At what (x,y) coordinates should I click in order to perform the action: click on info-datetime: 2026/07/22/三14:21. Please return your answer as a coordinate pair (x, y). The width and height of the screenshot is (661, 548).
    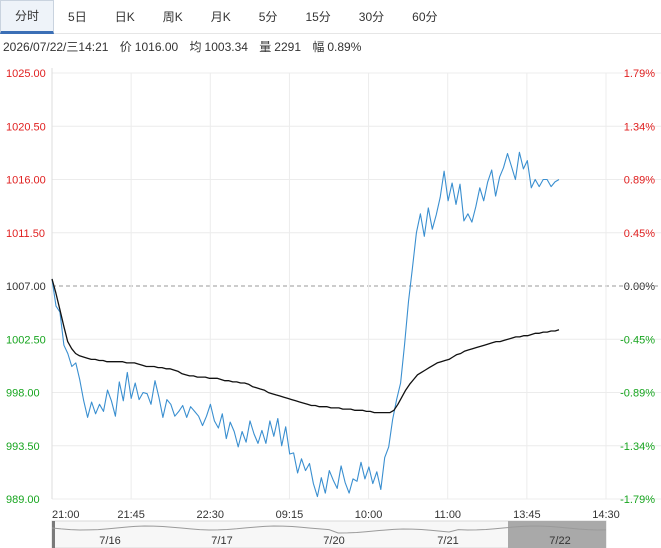
    Looking at the image, I should click on (56, 47).